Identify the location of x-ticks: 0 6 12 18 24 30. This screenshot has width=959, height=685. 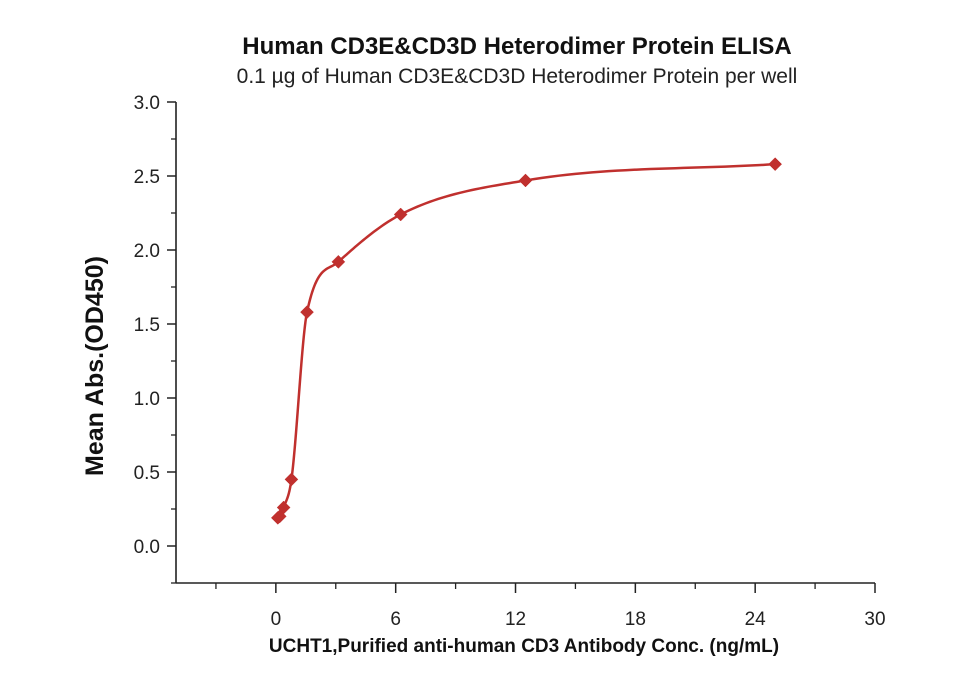
(550, 606).